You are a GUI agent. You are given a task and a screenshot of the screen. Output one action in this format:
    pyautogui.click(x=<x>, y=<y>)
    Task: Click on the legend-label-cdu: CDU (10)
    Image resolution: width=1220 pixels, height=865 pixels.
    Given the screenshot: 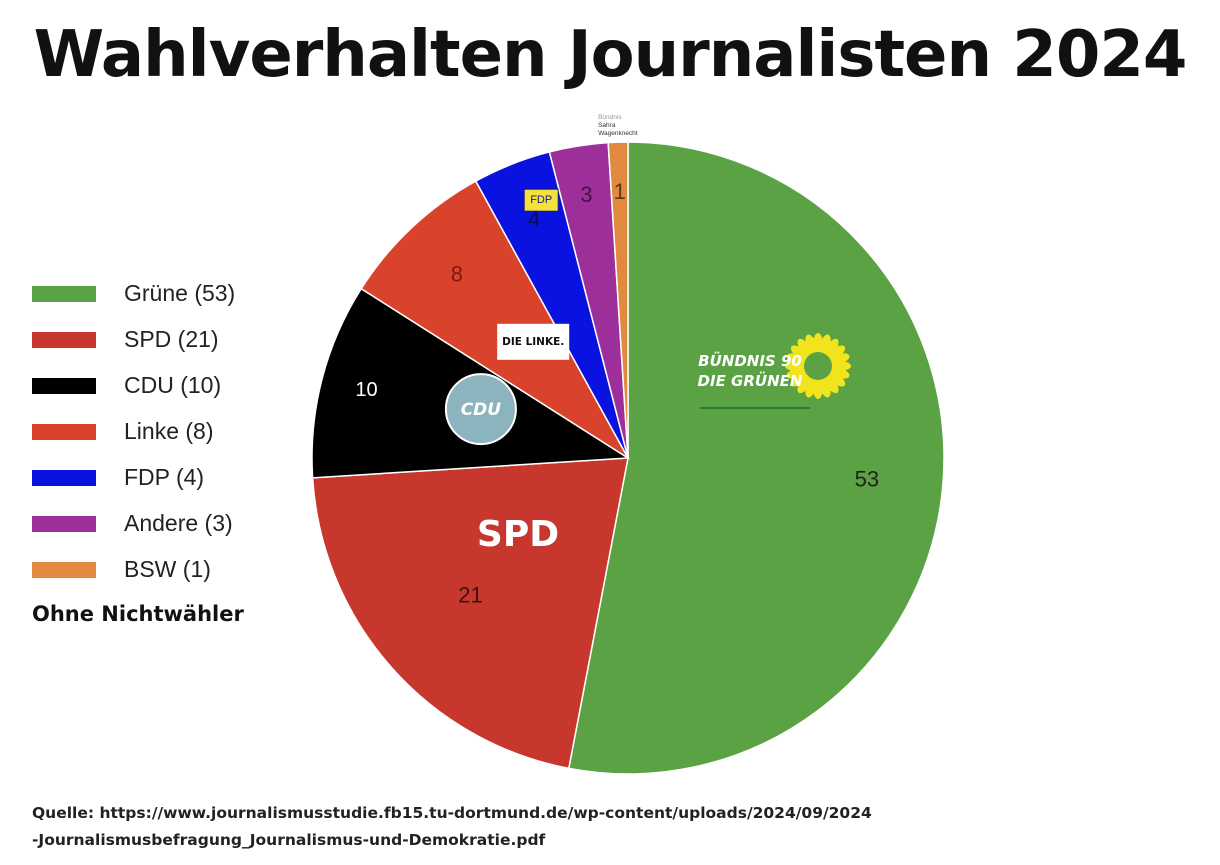 What is the action you would take?
    pyautogui.click(x=173, y=385)
    